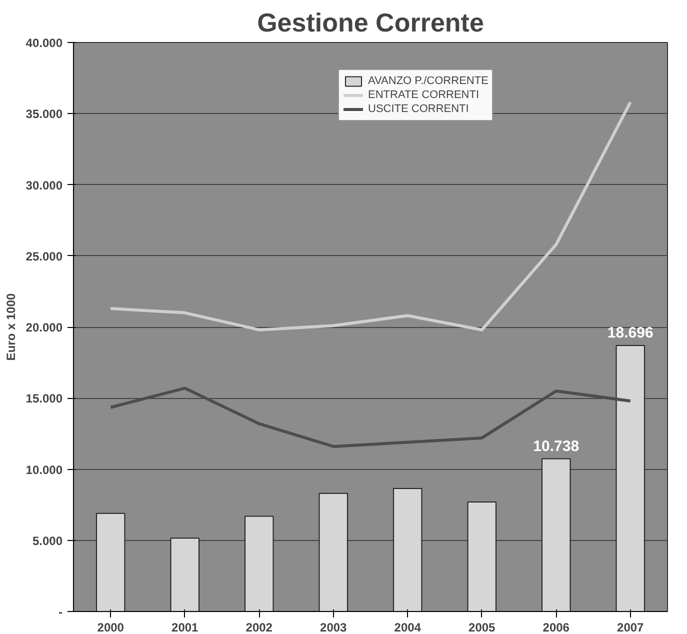 This screenshot has width=687, height=634. What do you see at coordinates (44, 114) in the screenshot?
I see `y-tick-label: 35.000` at bounding box center [44, 114].